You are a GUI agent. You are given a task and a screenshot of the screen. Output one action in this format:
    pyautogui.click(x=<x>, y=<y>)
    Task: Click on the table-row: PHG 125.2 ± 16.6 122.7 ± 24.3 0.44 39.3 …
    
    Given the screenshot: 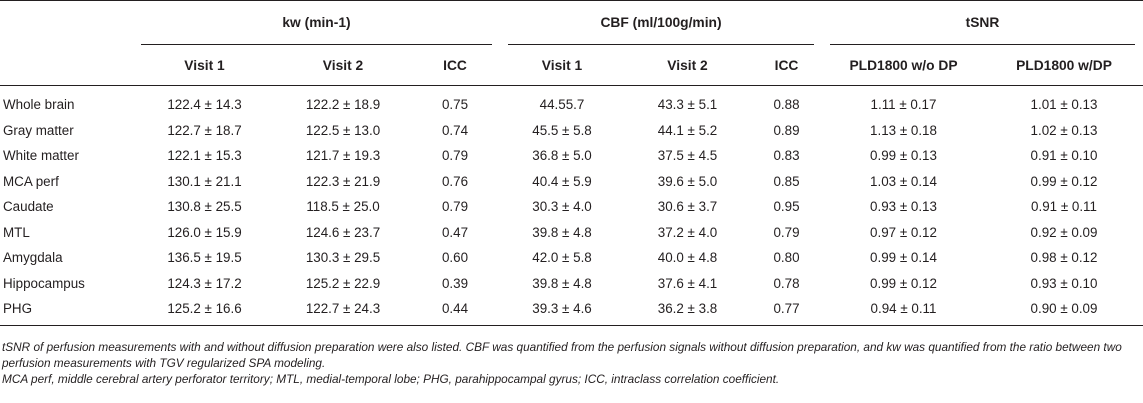 What is the action you would take?
    pyautogui.click(x=571, y=311)
    